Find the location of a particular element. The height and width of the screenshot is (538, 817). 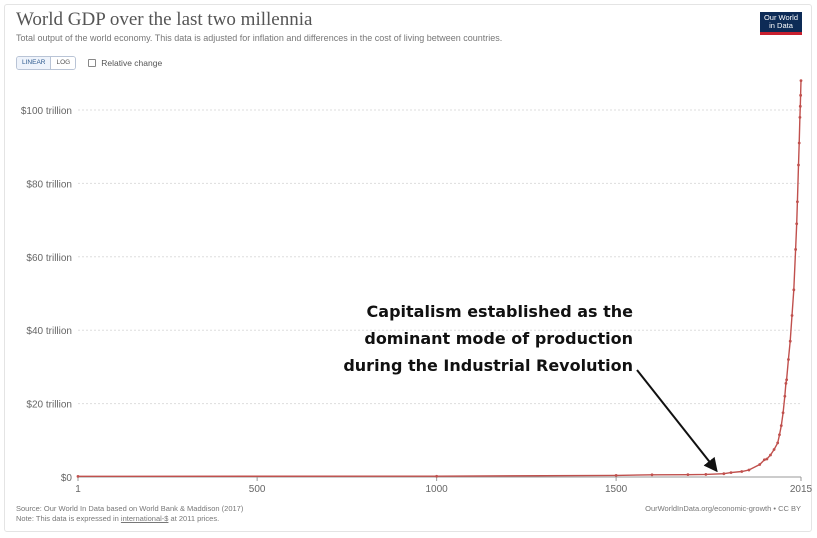

x-tick-label: 2015 is located at coordinates (801, 489).